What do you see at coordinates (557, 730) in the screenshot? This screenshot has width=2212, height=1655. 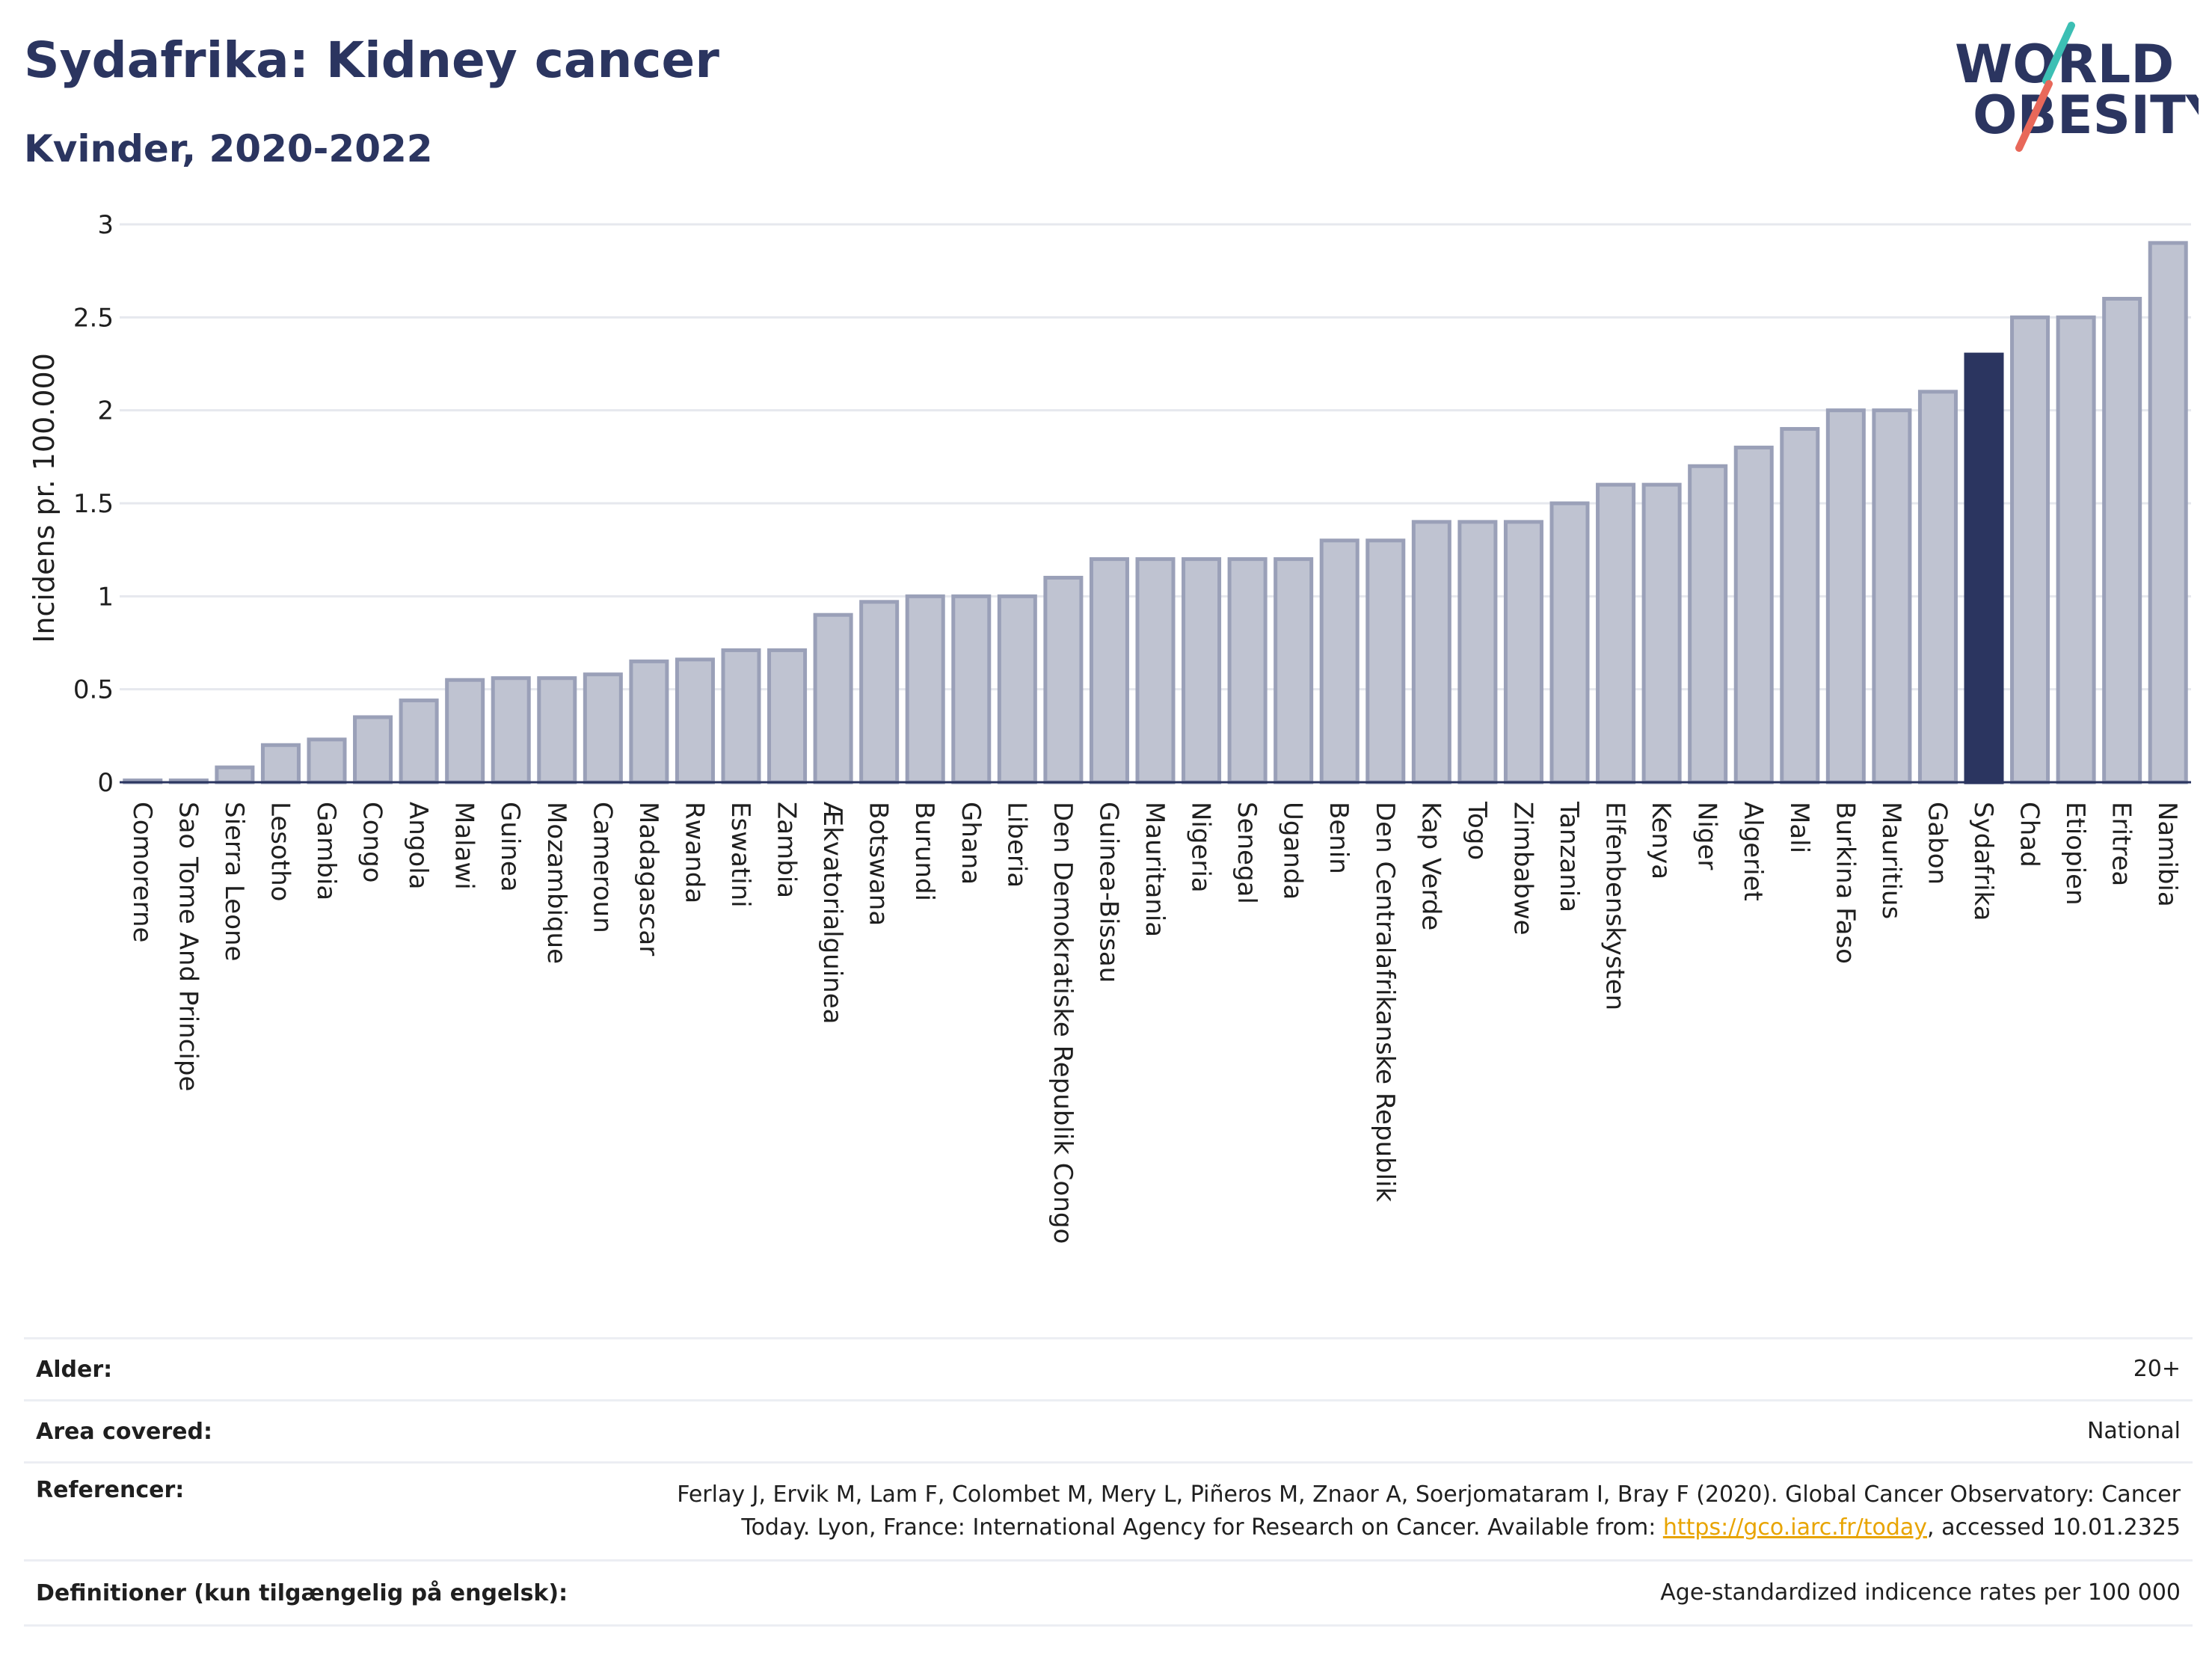 I see `bar-mozambique` at bounding box center [557, 730].